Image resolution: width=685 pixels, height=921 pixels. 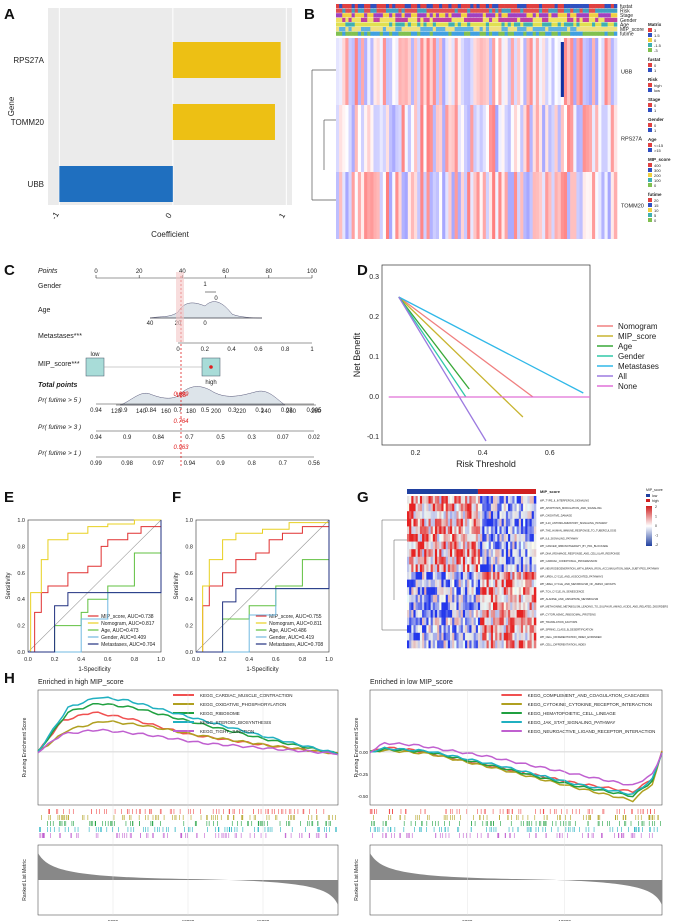 What do you see at coordinates (566, 630) in the screenshot?
I see `panel-g-row-label: WP_SPRING_CLASS_B_DESERTIFICATION` at bounding box center [566, 630].